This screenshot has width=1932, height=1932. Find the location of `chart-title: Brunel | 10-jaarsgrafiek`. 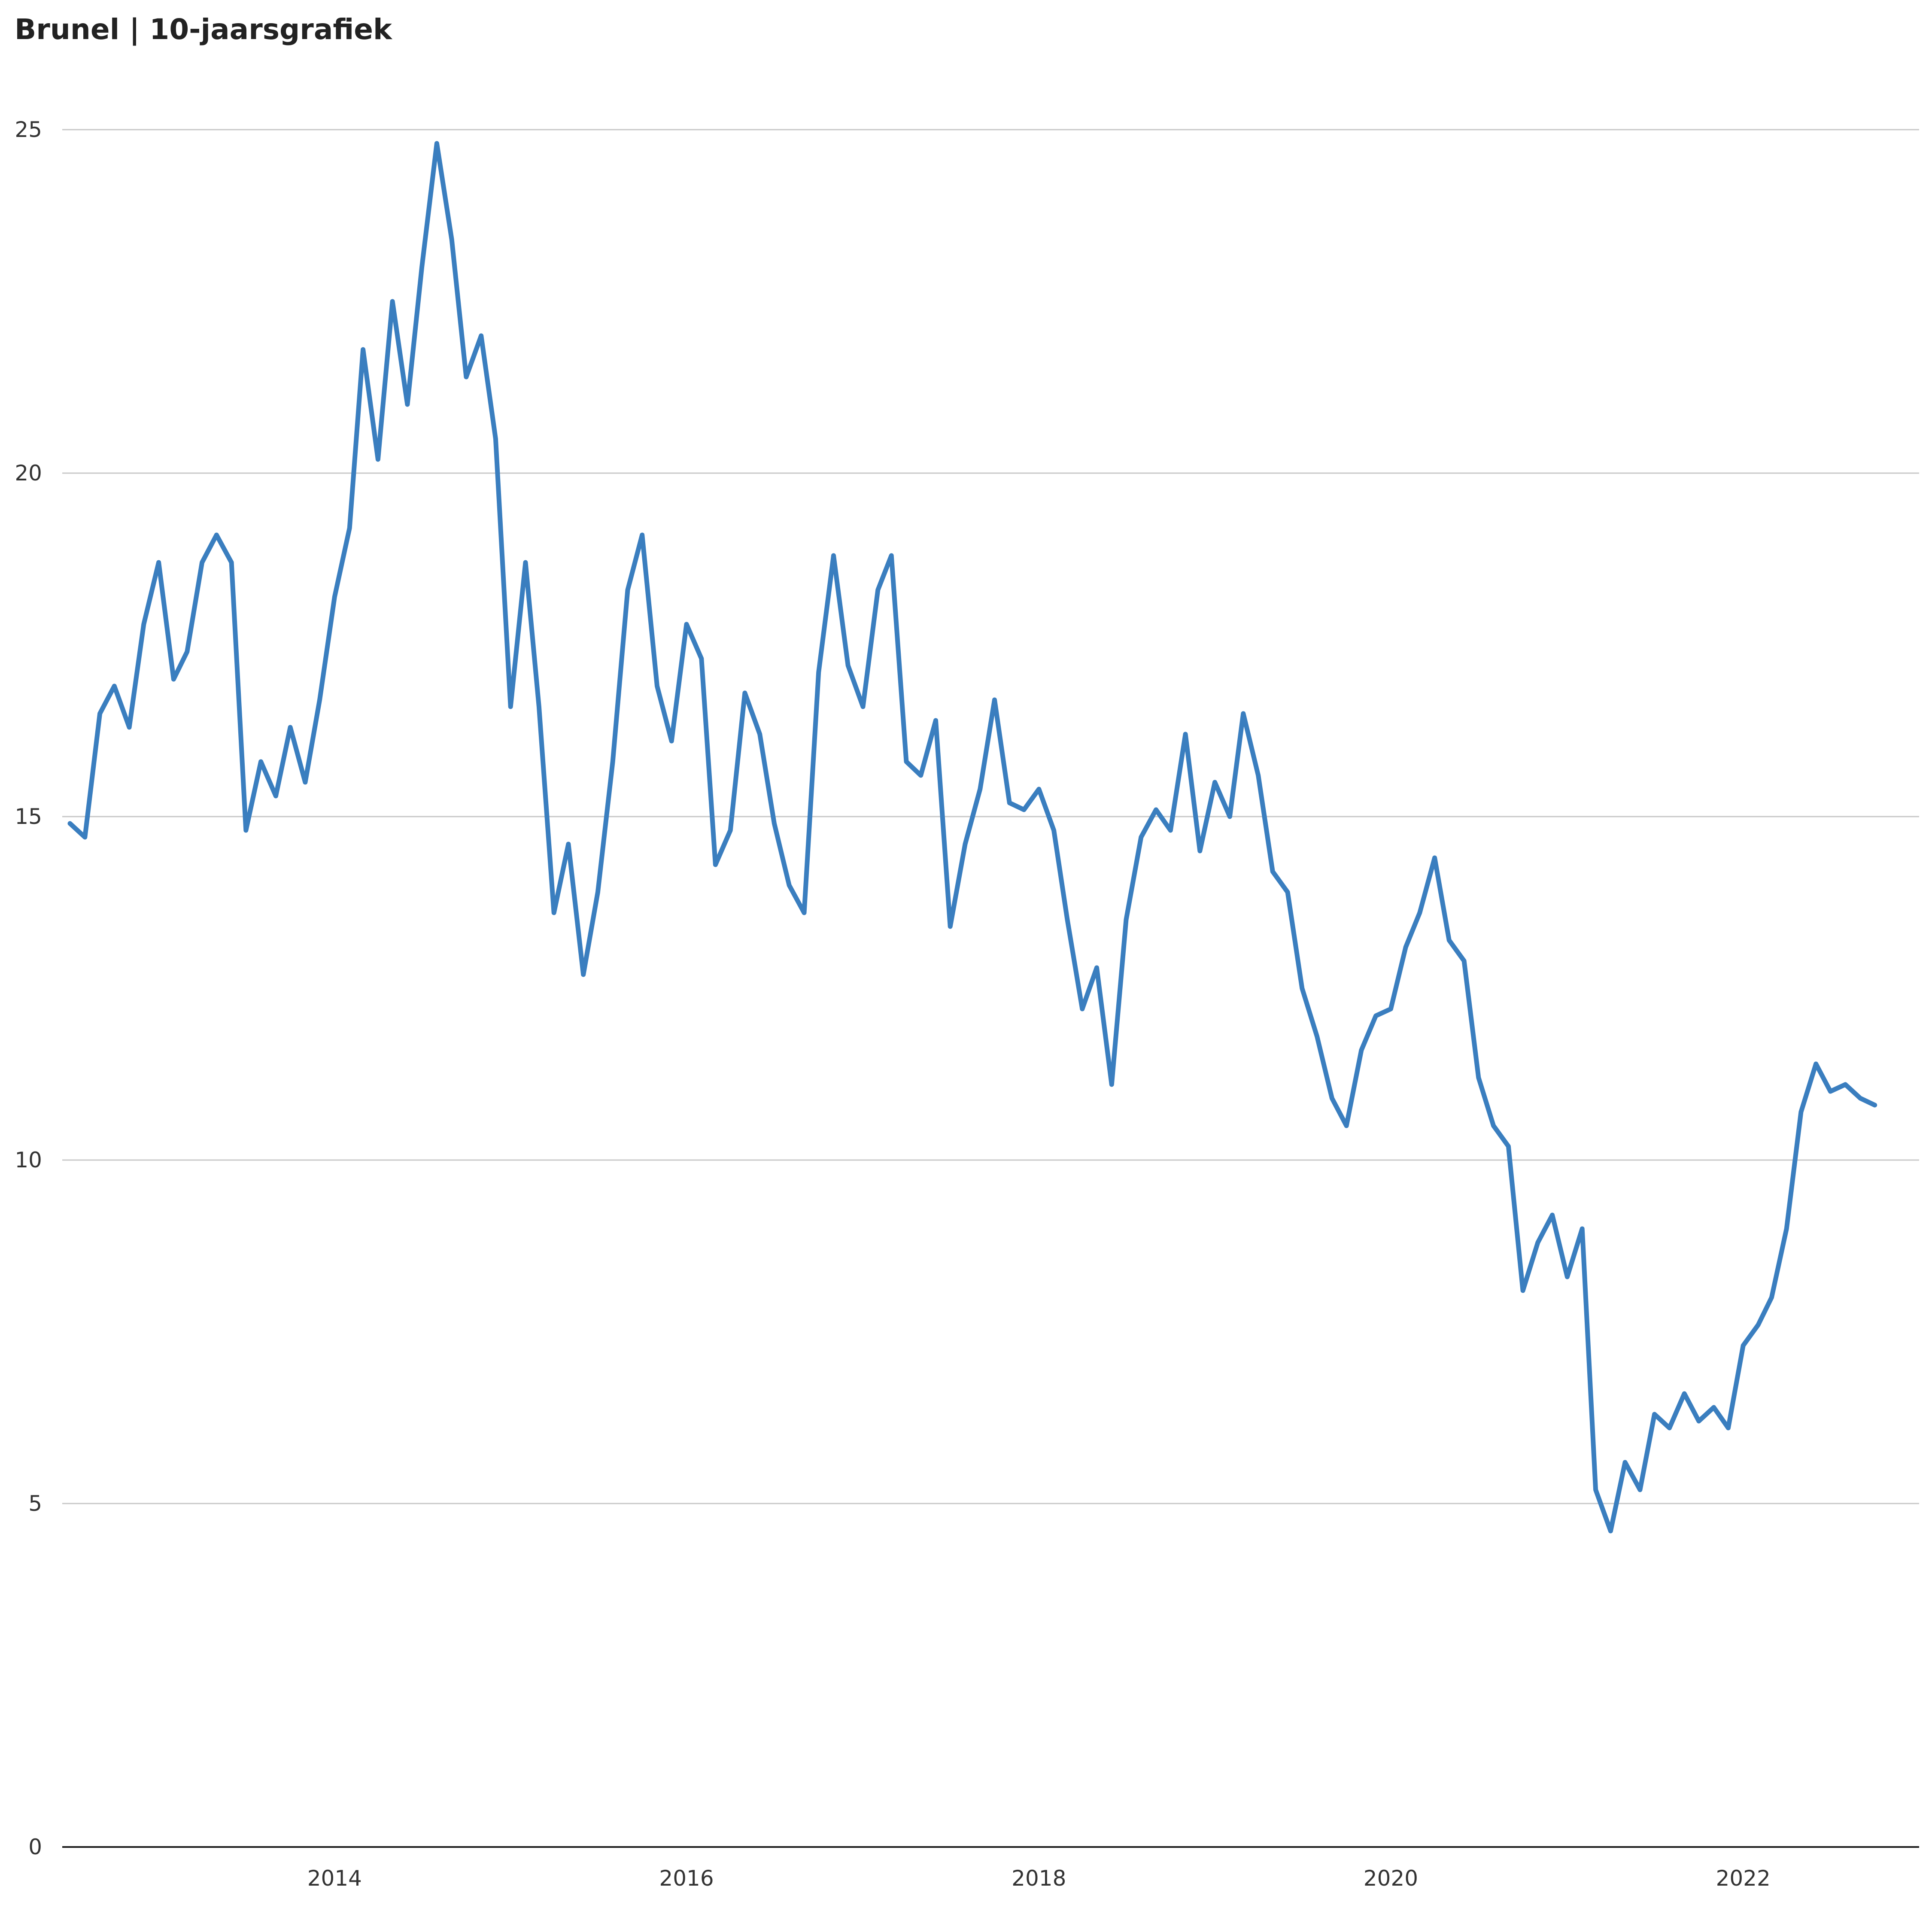

chart-title: Brunel | 10-jaarsgrafiek is located at coordinates (203, 29).